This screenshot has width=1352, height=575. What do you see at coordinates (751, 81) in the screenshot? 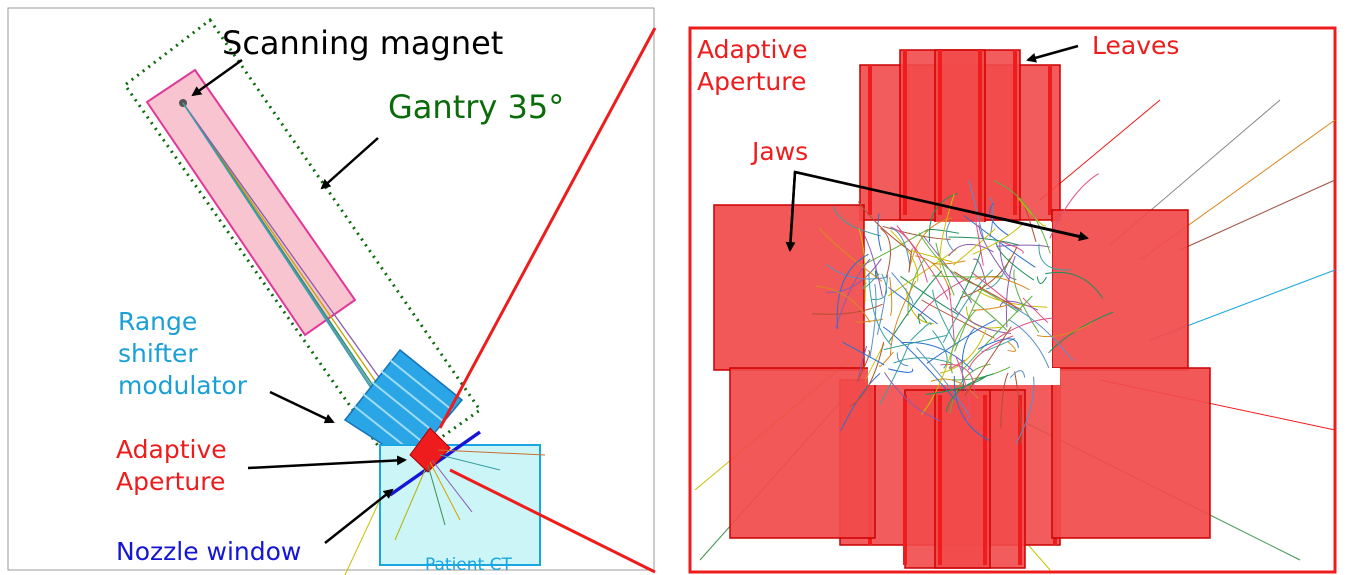
I see `label-inset-adaptive-2: Aperture` at bounding box center [751, 81].